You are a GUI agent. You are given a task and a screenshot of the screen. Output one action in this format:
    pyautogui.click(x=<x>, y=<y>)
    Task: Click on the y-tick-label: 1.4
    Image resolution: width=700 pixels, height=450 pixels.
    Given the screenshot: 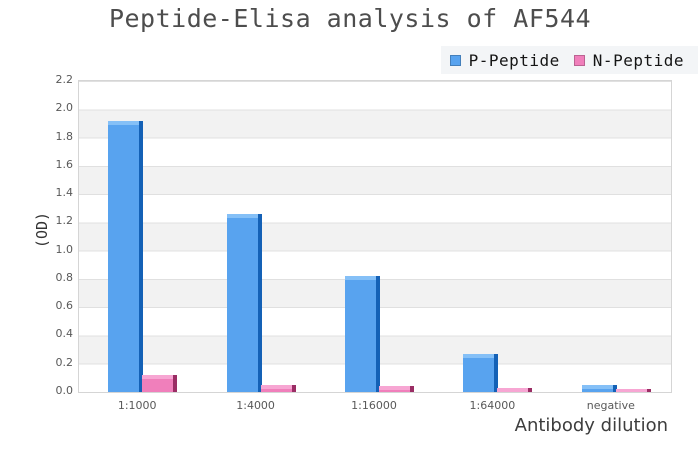 What is the action you would take?
    pyautogui.click(x=64, y=193)
    